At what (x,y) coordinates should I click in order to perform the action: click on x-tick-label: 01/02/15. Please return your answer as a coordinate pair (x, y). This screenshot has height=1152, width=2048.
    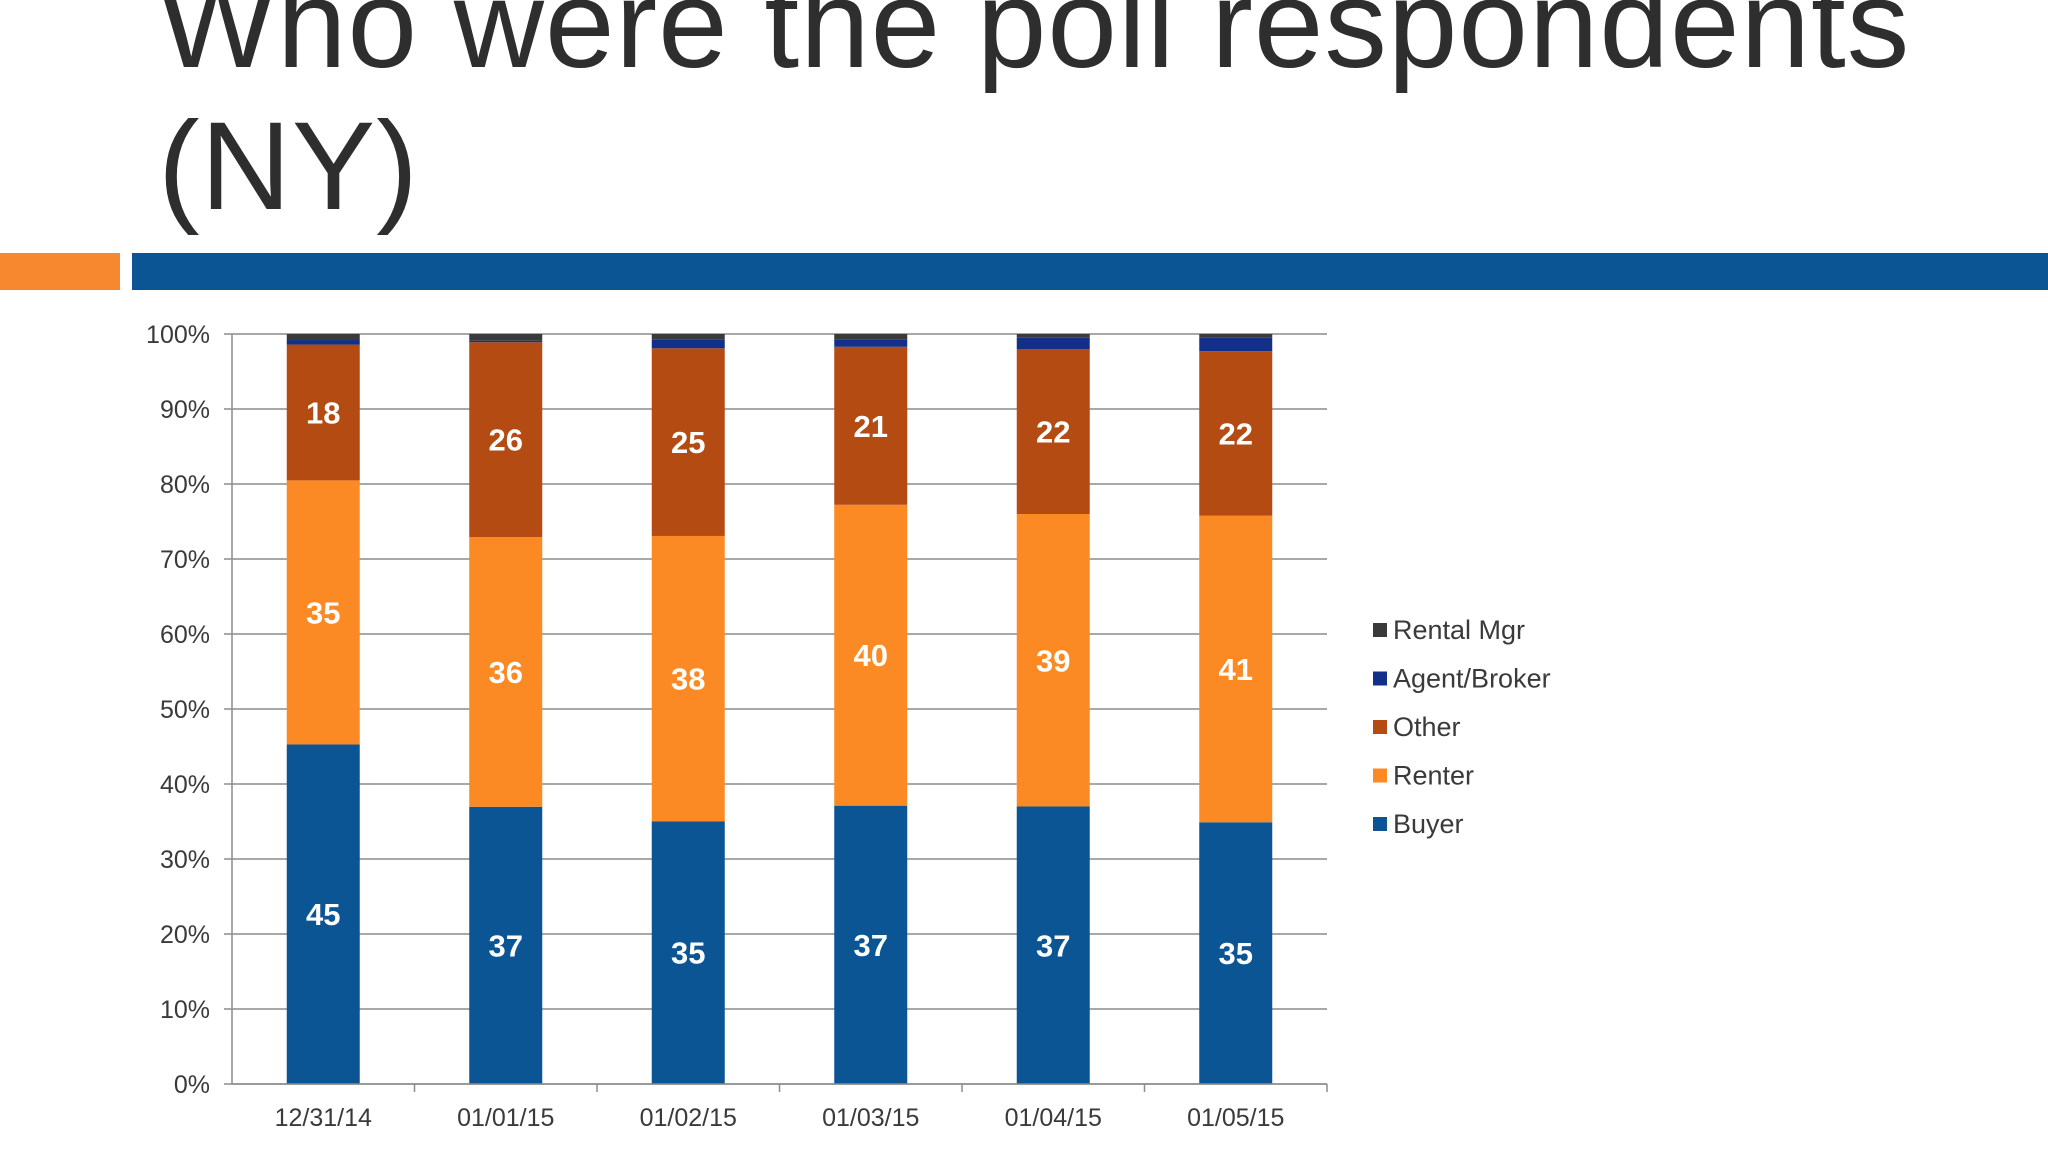
    Looking at the image, I should click on (688, 1118).